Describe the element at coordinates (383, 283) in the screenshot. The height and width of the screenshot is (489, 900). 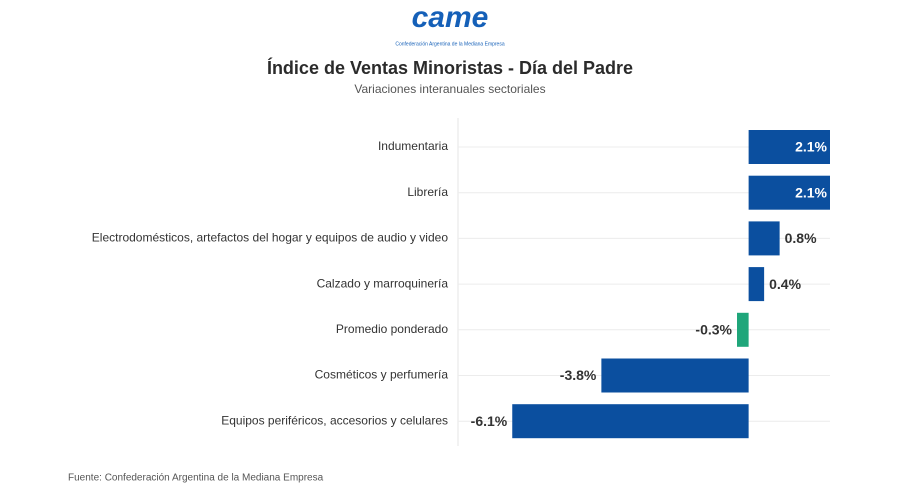
I see `category-label: Calzado y marroquinería` at that location.